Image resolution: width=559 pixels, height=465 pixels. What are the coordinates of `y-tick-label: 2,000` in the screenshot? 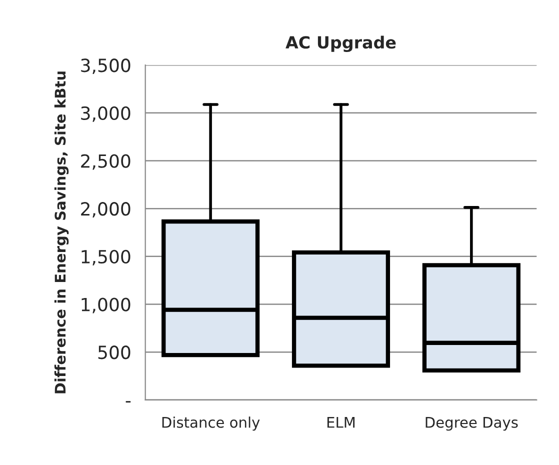 It's located at (105, 210).